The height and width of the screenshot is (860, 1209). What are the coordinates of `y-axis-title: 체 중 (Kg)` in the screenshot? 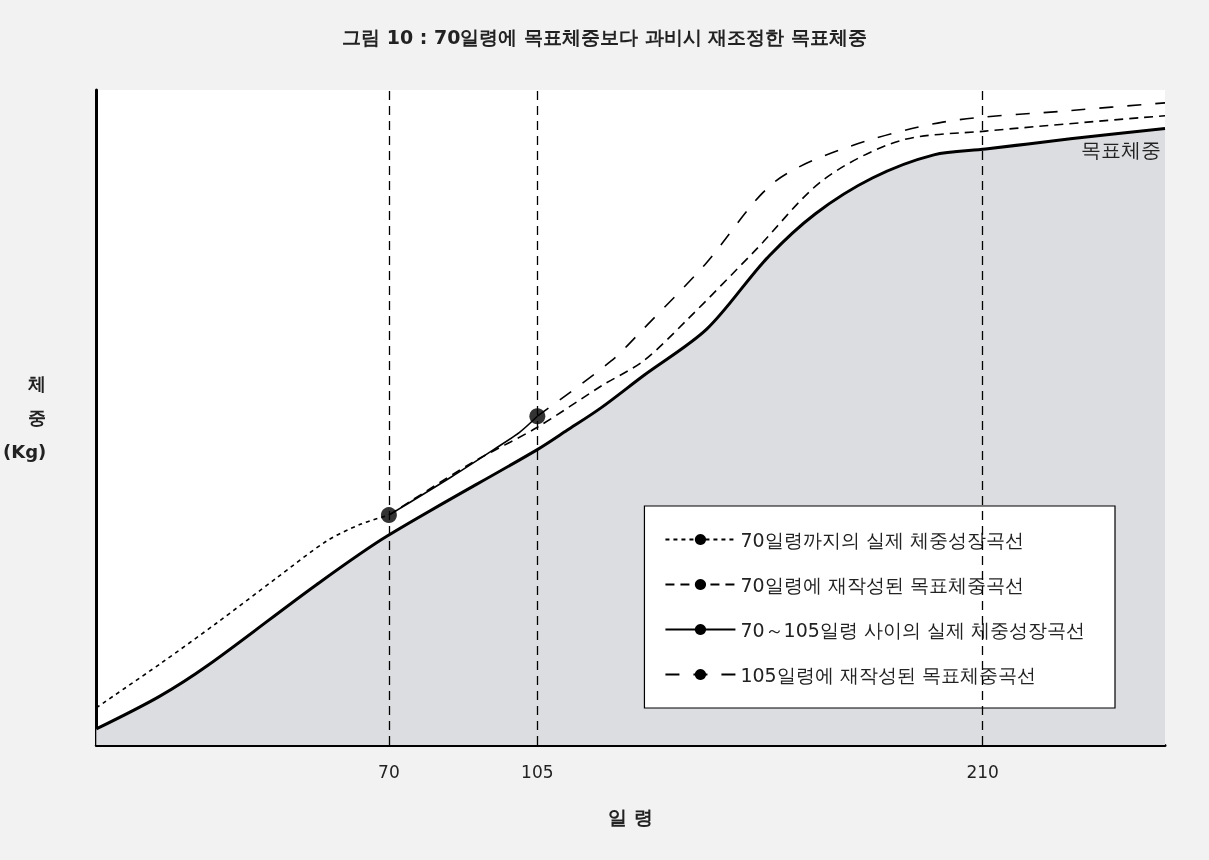 It's located at (24, 417).